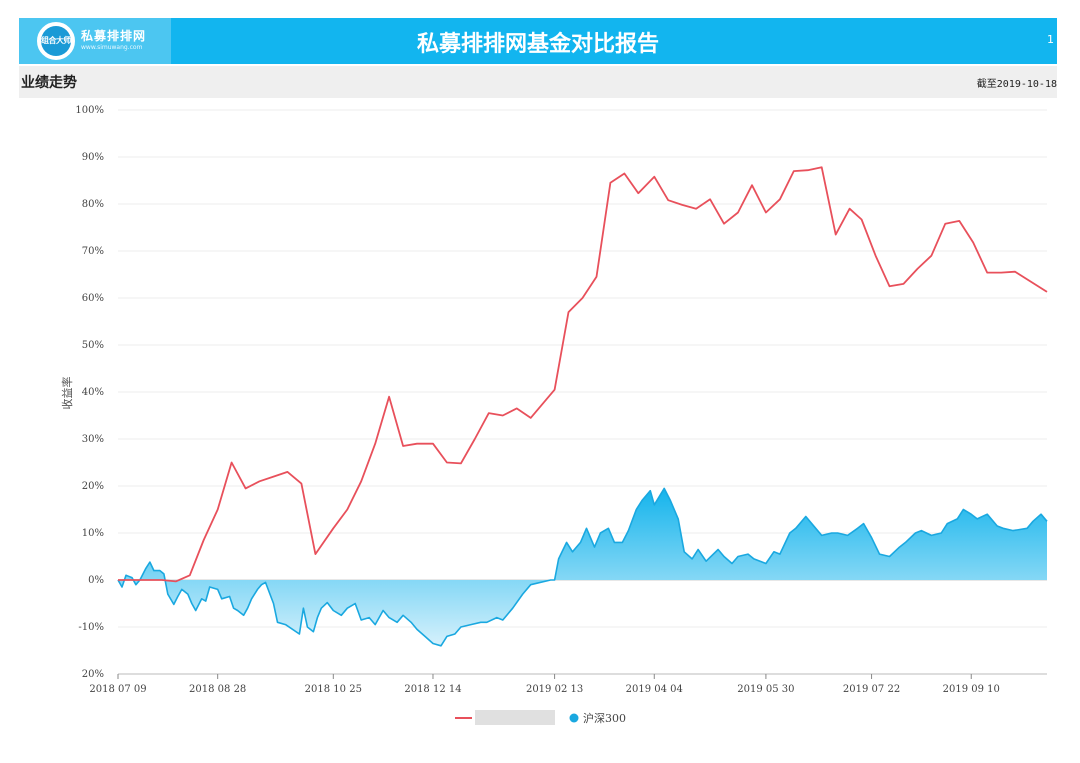 Image resolution: width=1080 pixels, height=763 pixels. Describe the element at coordinates (49, 83) in the screenshot. I see `section-title: 业绩走势` at that location.